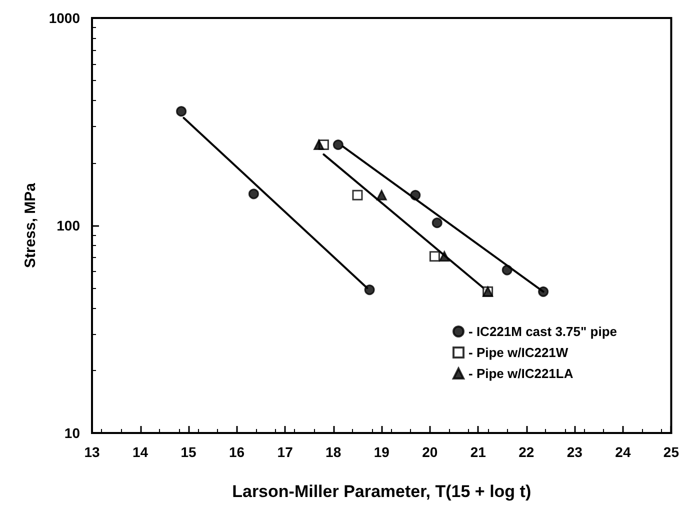 This screenshot has width=682, height=521. I want to click on x-tick-label: 15, so click(188, 452).